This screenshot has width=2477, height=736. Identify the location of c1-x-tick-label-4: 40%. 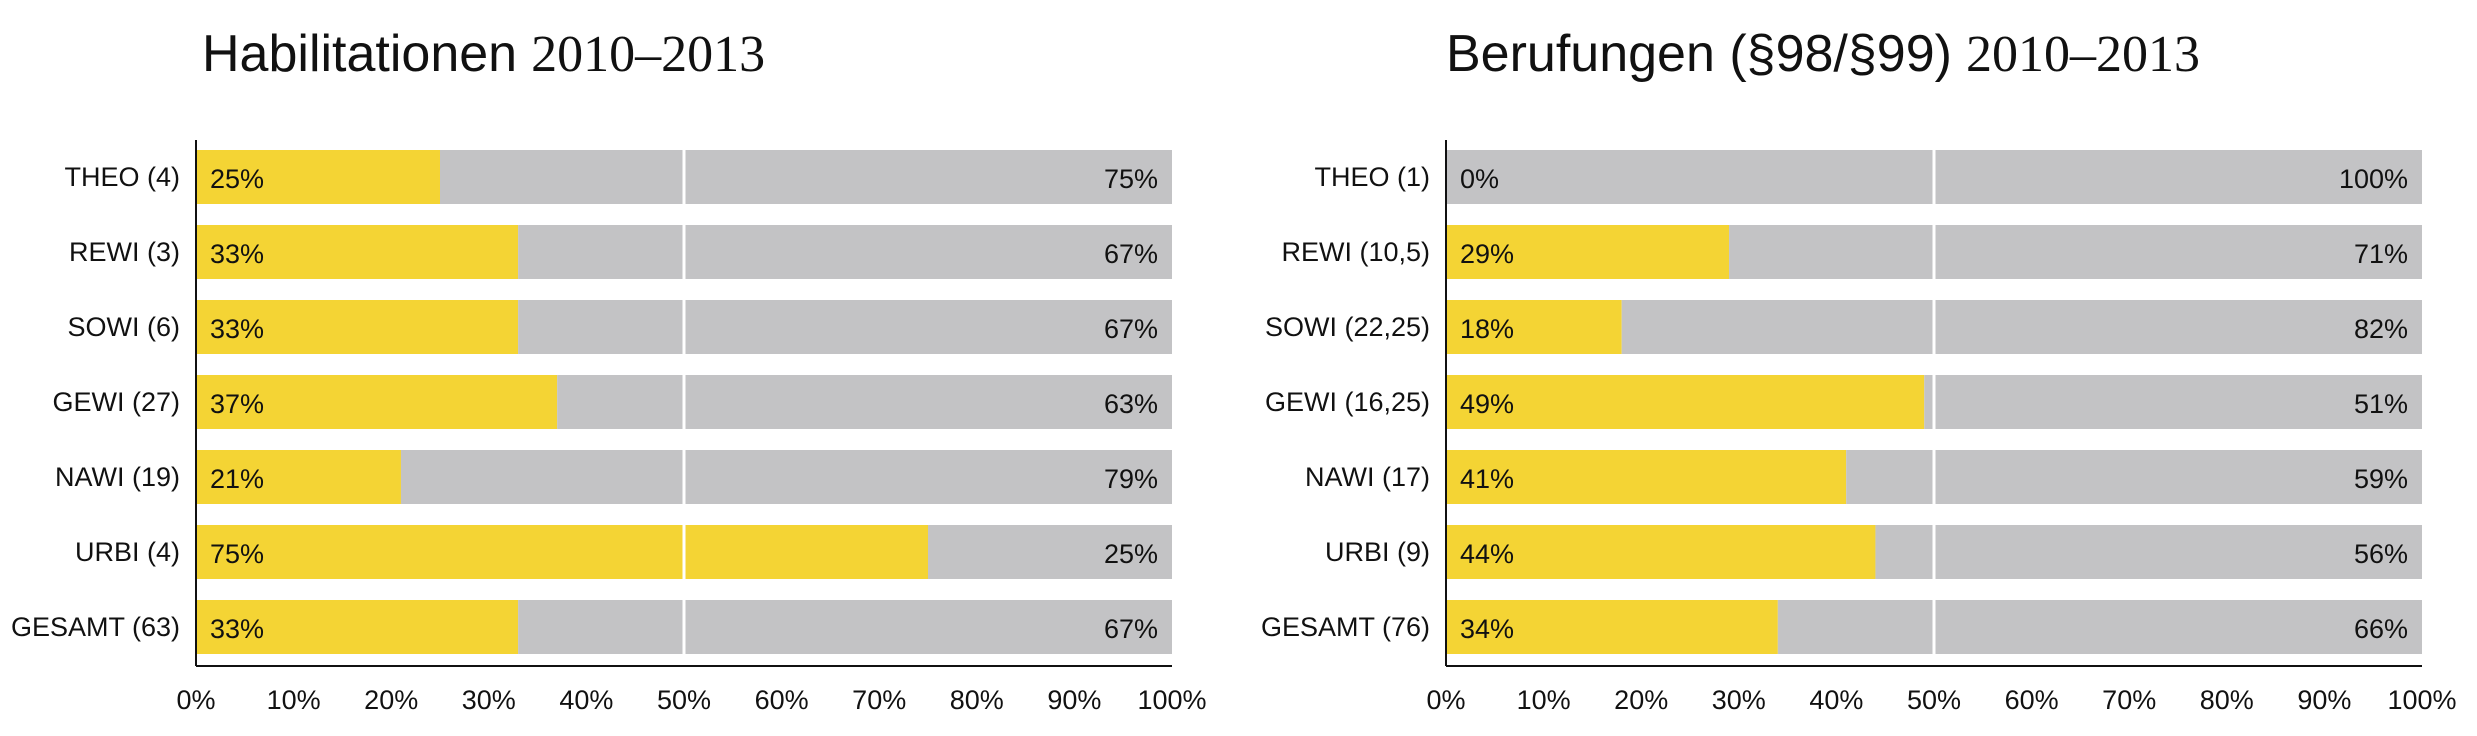
(1836, 700).